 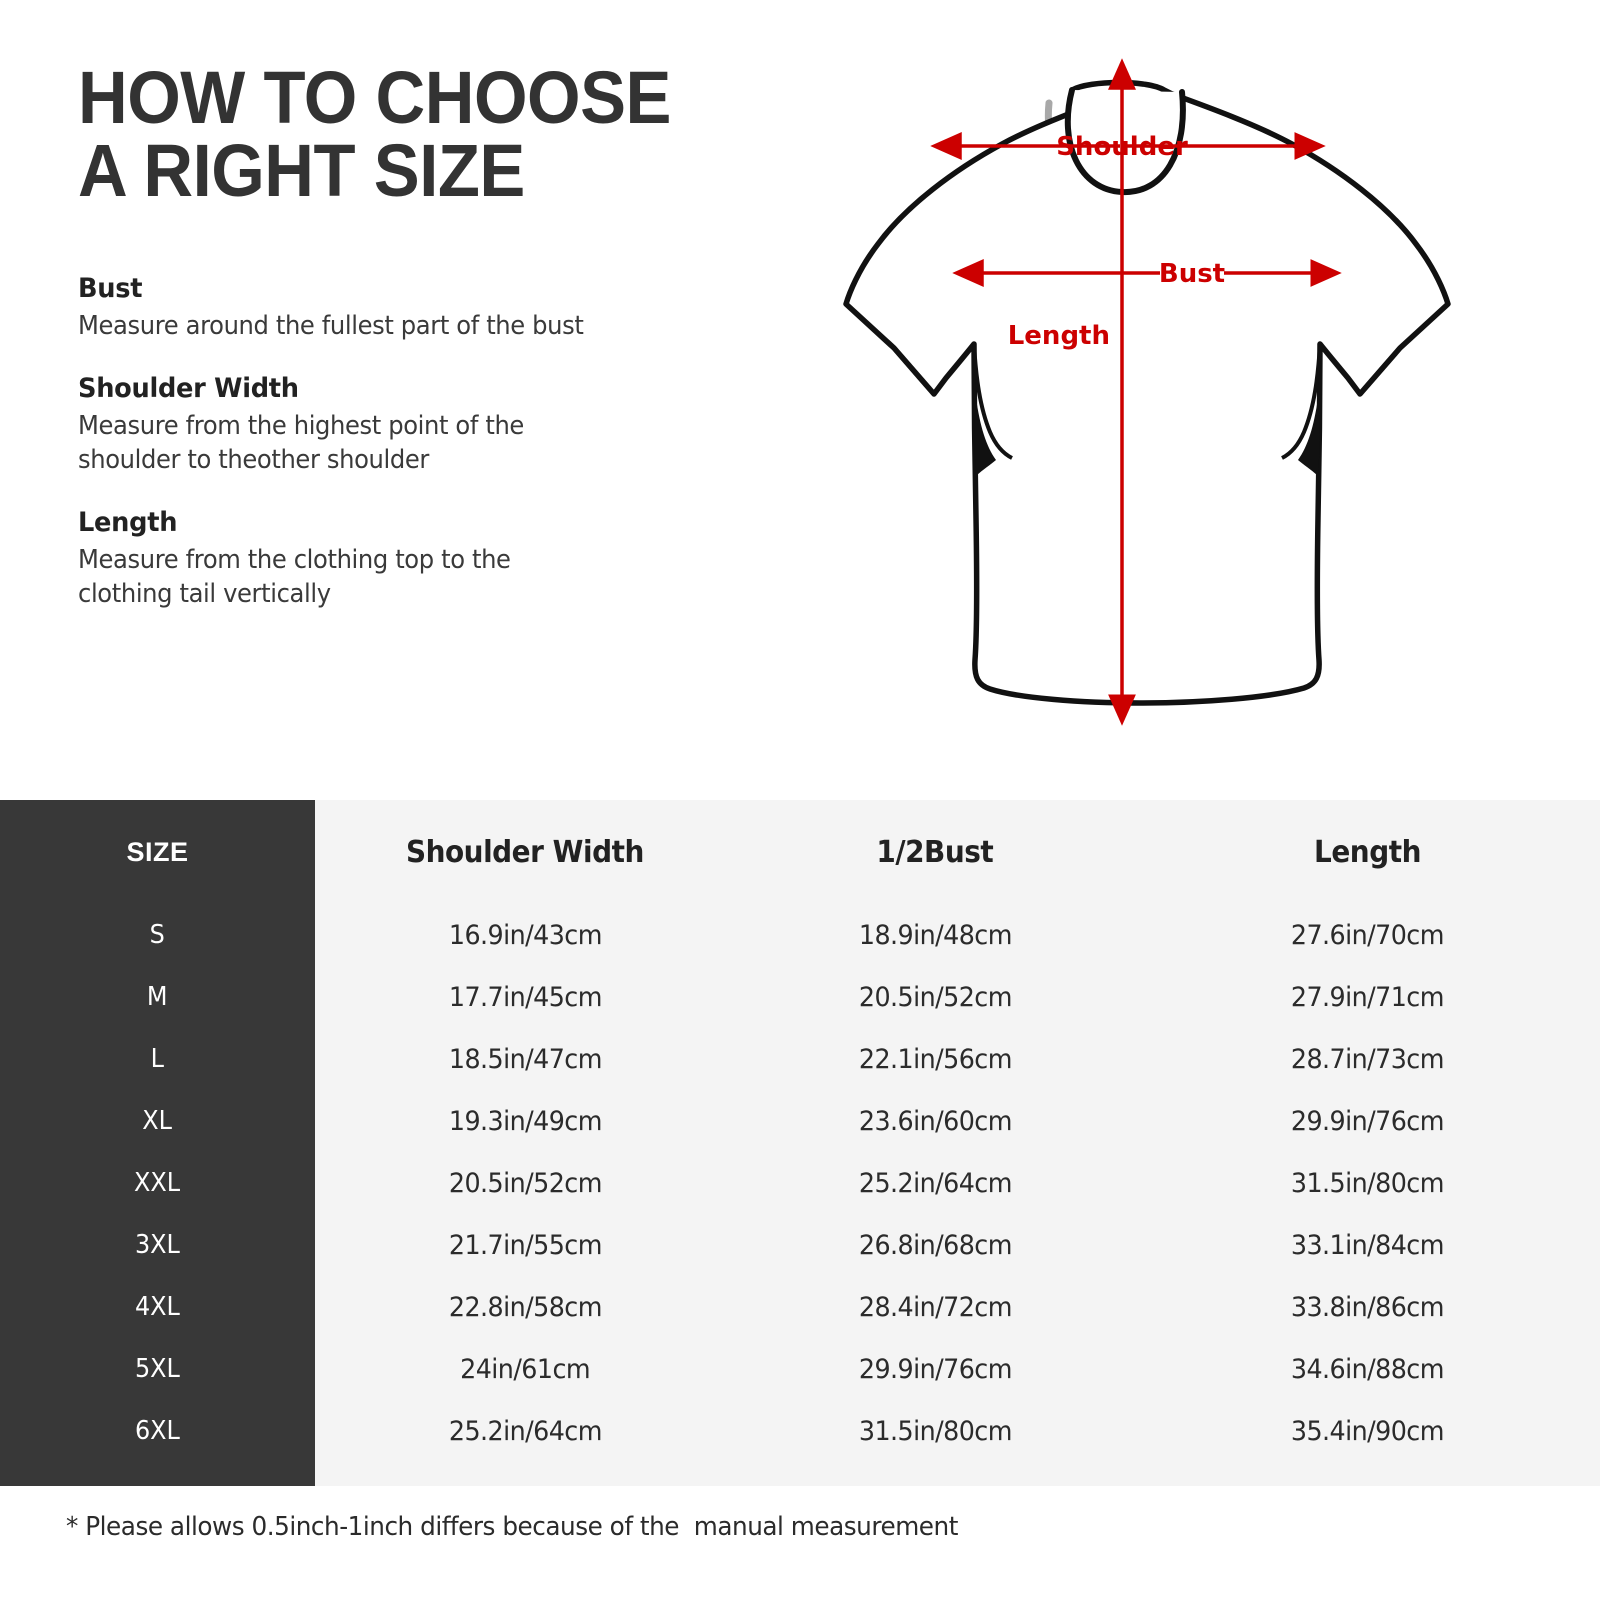 I want to click on table-row: M 17.7in/45cm 20.5in/52cm 27.9in/71cm, so click(x=800, y=997).